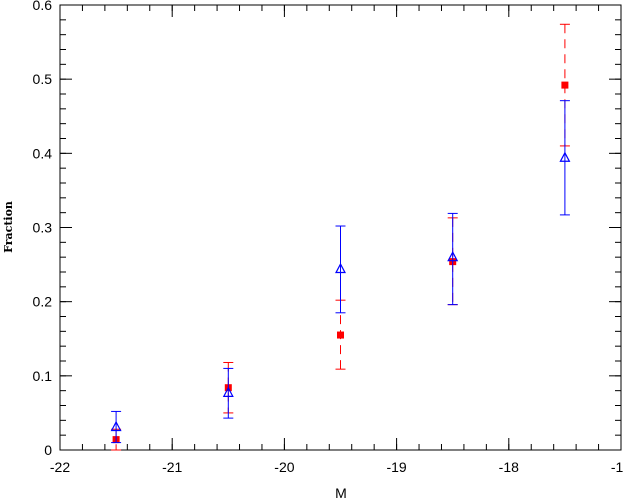  What do you see at coordinates (43, 376) in the screenshot?
I see `y-tick-label: 0.1` at bounding box center [43, 376].